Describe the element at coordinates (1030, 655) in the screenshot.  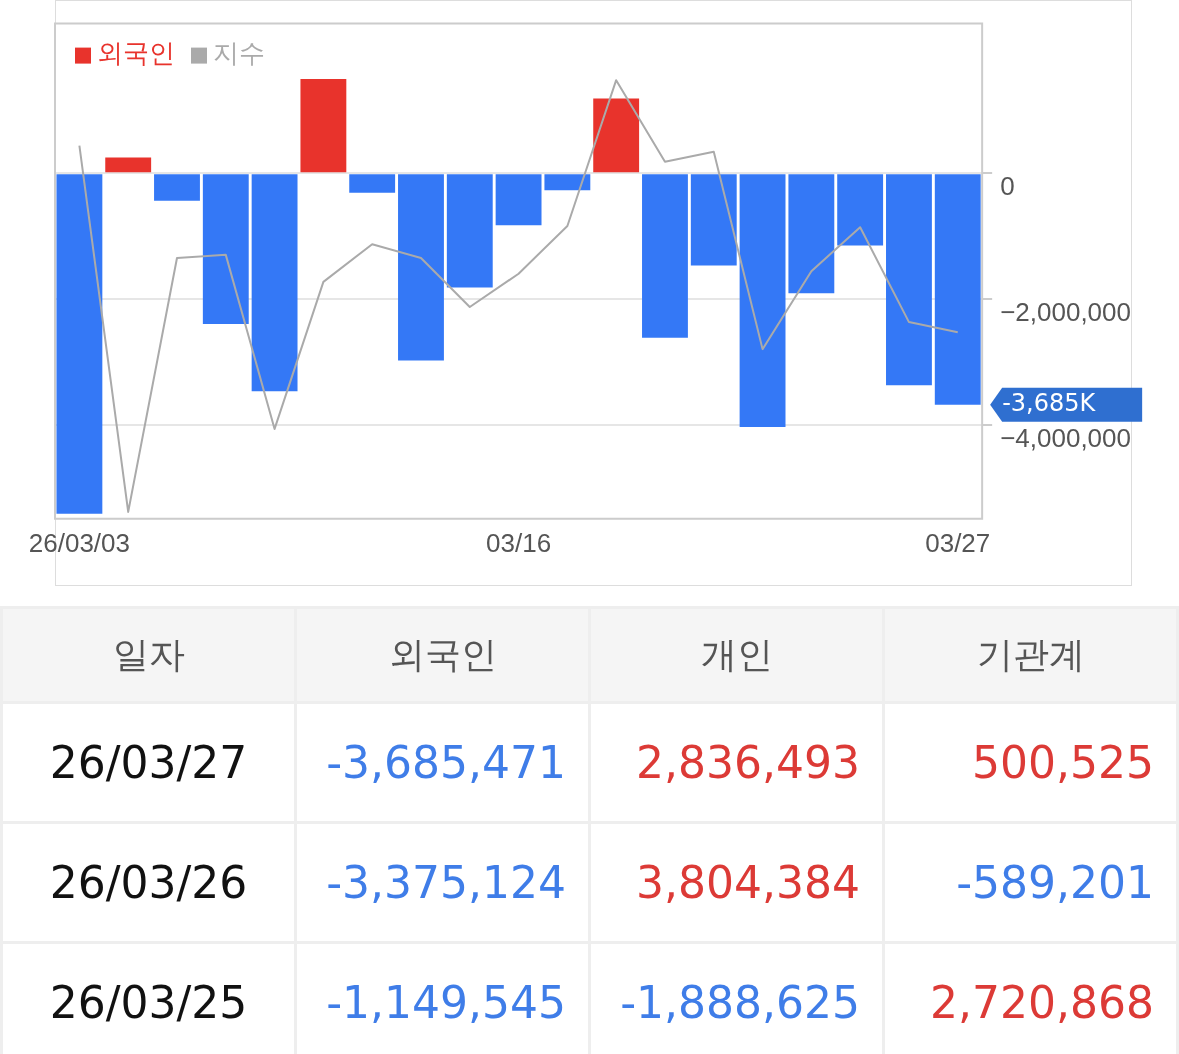
I see `category-label: 기관계` at that location.